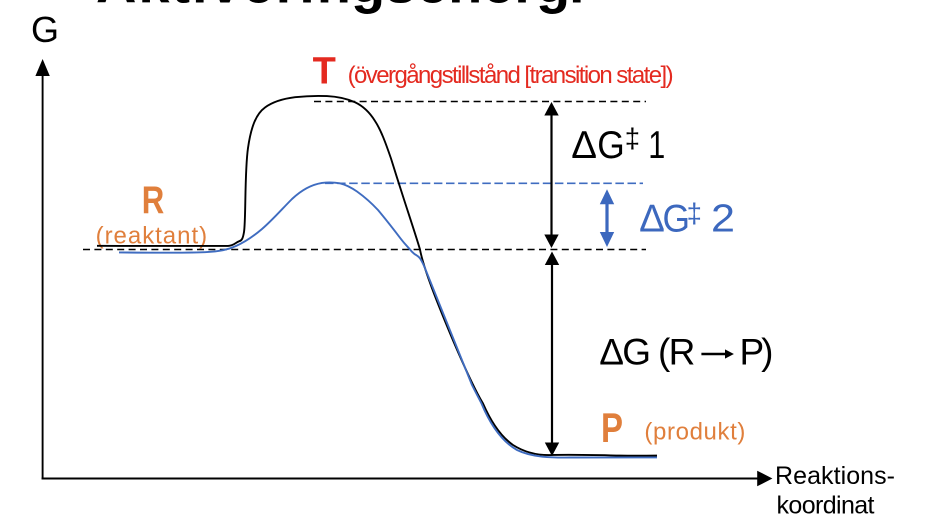 Image resolution: width=948 pixels, height=524 pixels. Describe the element at coordinates (612, 427) in the screenshot. I see `svg-text: P` at that location.